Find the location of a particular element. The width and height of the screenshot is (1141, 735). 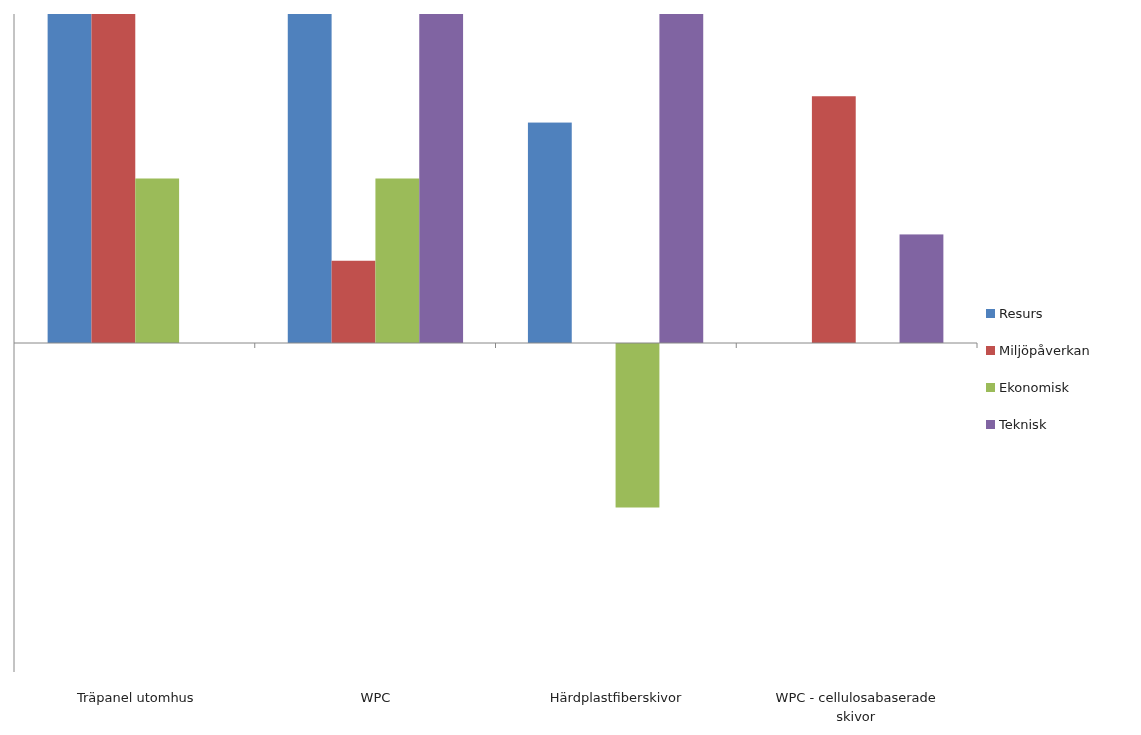

x-tick-label: Träpanel utomhus is located at coordinates (134, 697).